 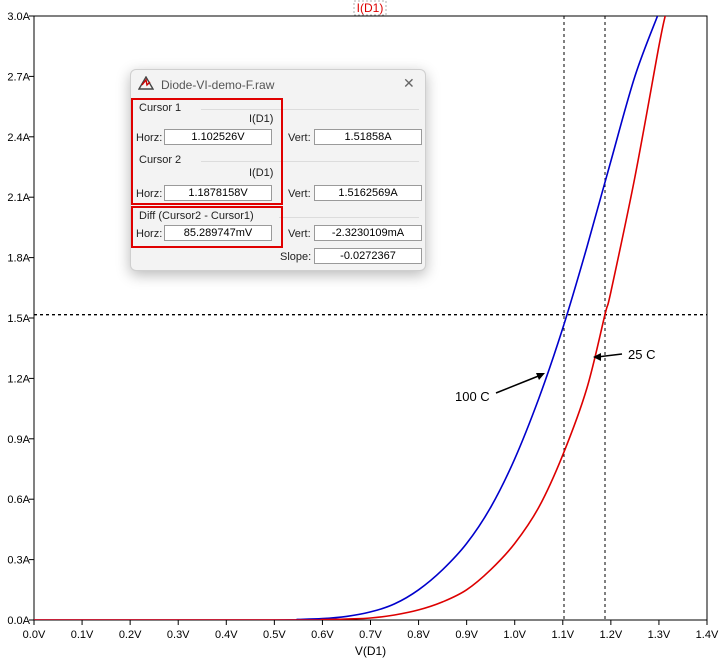 What do you see at coordinates (160, 108) in the screenshot?
I see `cursor1-heading: Cursor 1` at bounding box center [160, 108].